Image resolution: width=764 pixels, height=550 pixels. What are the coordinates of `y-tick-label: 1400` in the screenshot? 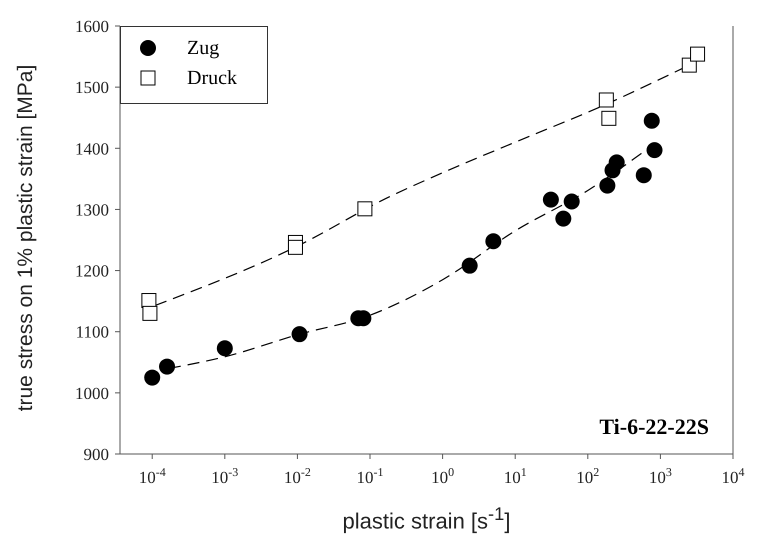 It's located at (92, 148).